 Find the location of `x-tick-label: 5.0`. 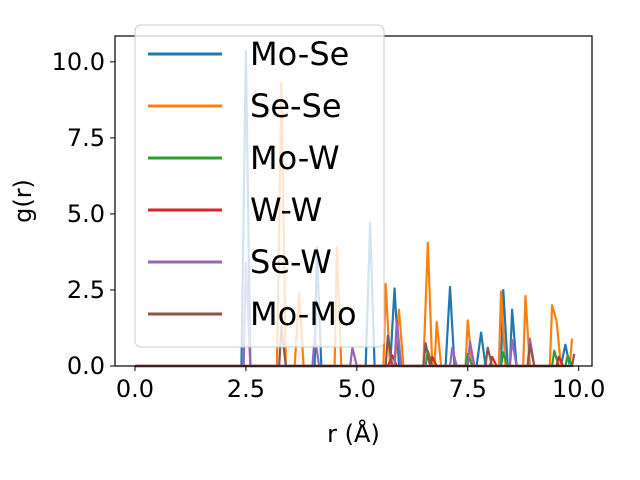

x-tick-label: 5.0 is located at coordinates (357, 389).